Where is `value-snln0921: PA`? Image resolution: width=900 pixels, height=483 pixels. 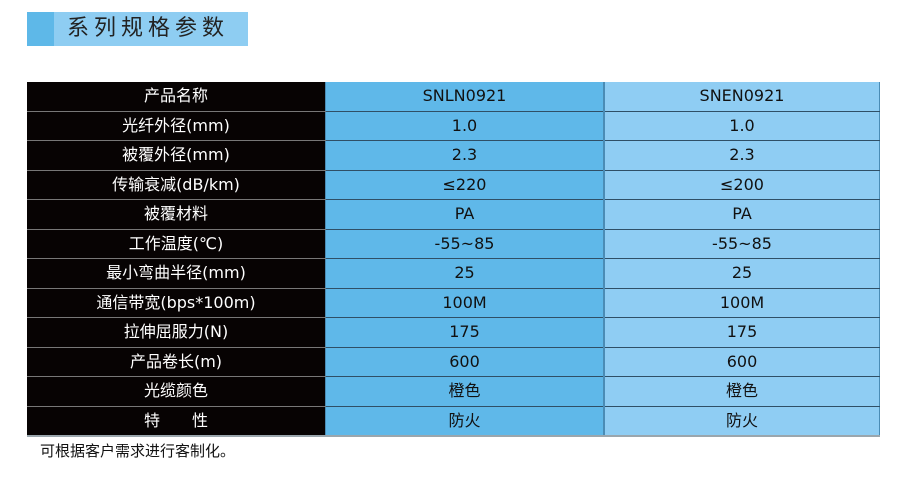 value-snln0921: PA is located at coordinates (465, 214).